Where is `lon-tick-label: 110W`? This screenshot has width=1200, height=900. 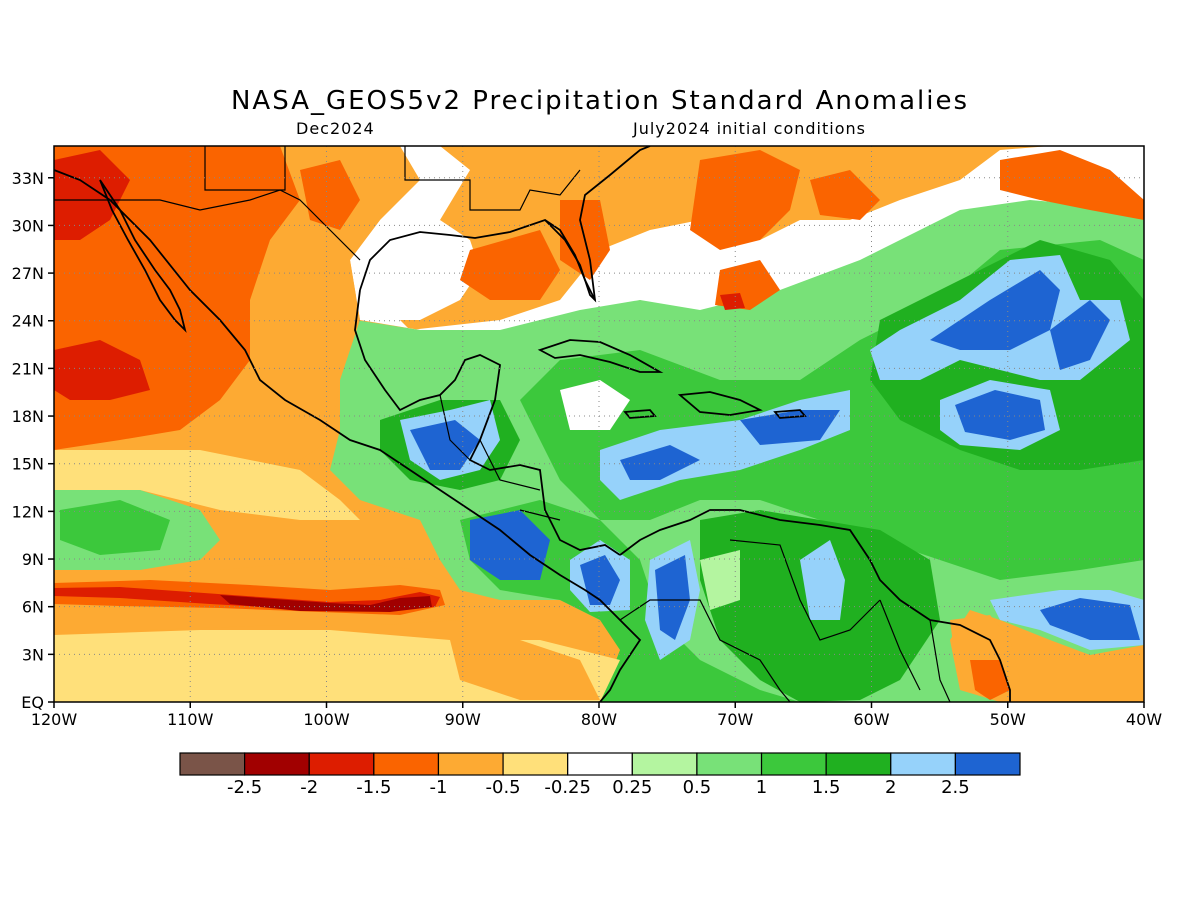
lon-tick-label: 110W is located at coordinates (190, 719).